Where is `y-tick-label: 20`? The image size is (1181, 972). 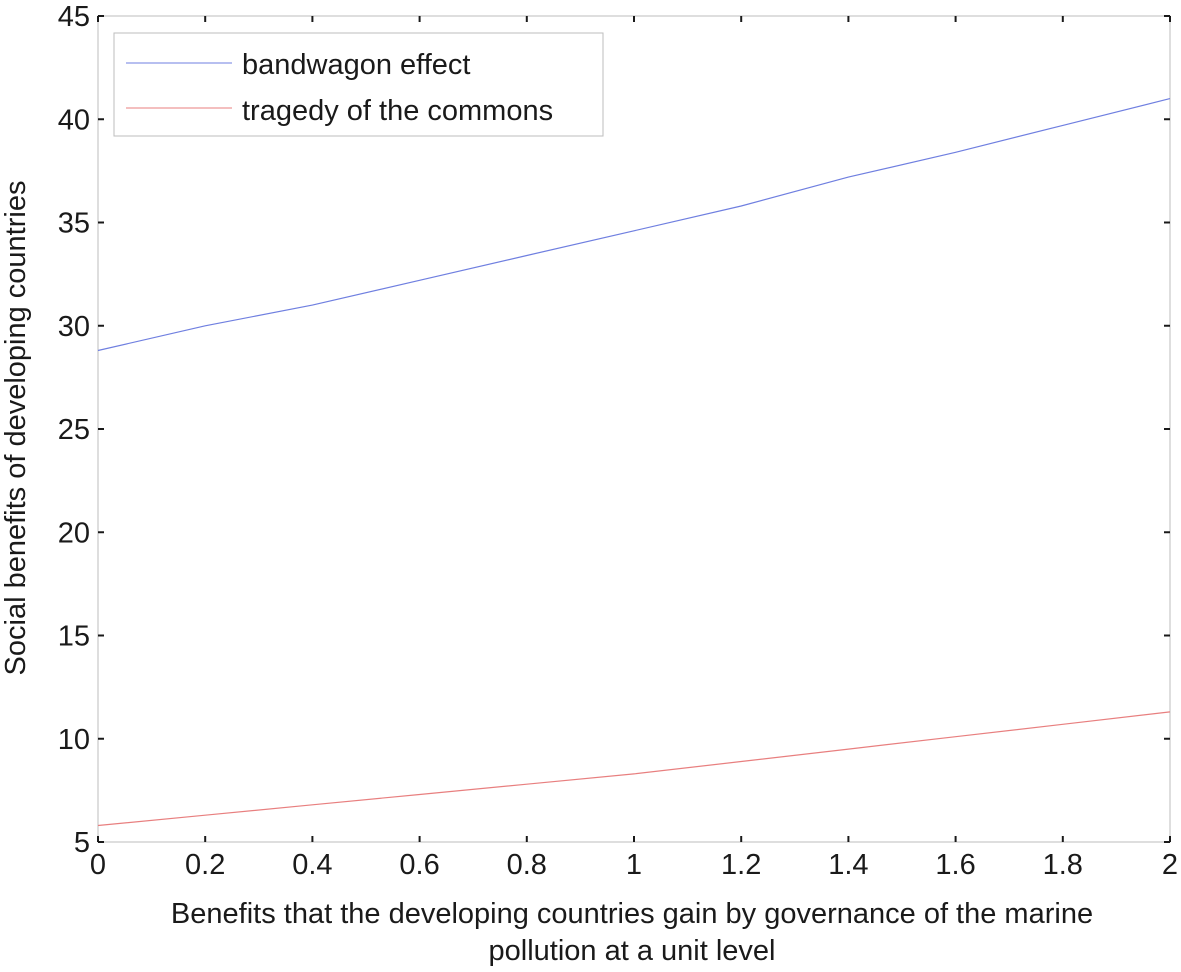 y-tick-label: 20 is located at coordinates (74, 533).